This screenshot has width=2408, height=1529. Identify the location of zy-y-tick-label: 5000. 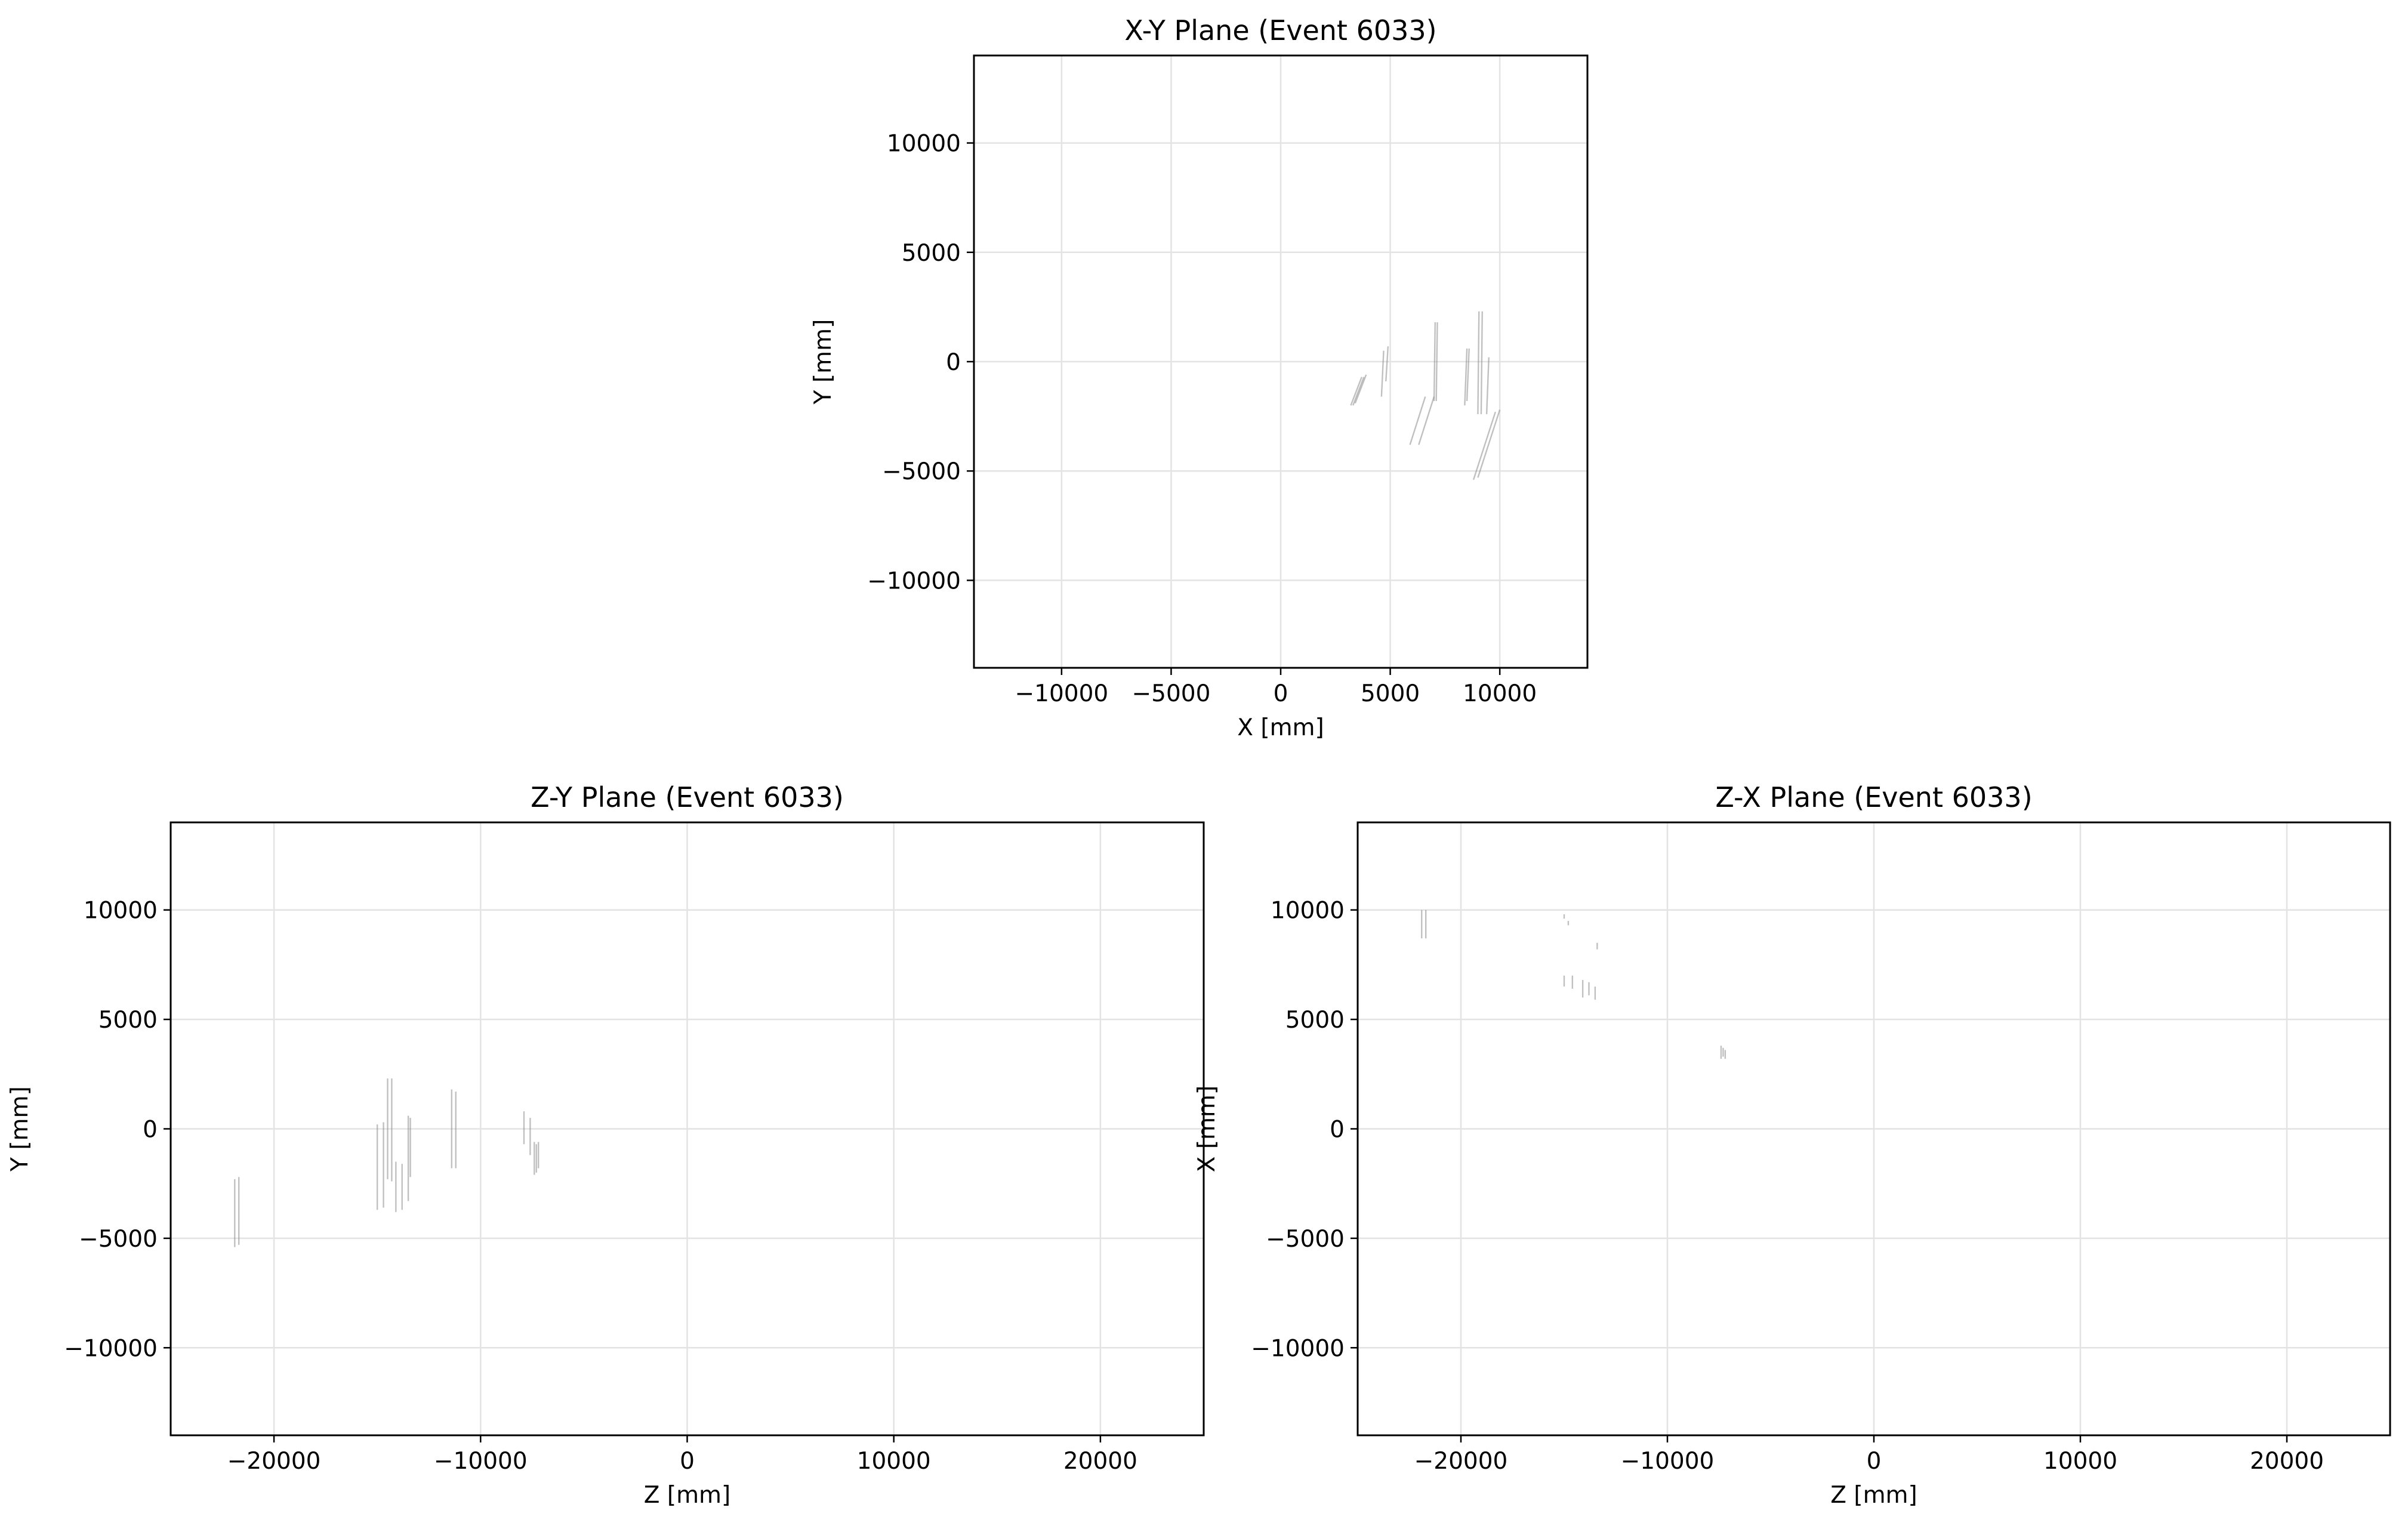
(128, 1020).